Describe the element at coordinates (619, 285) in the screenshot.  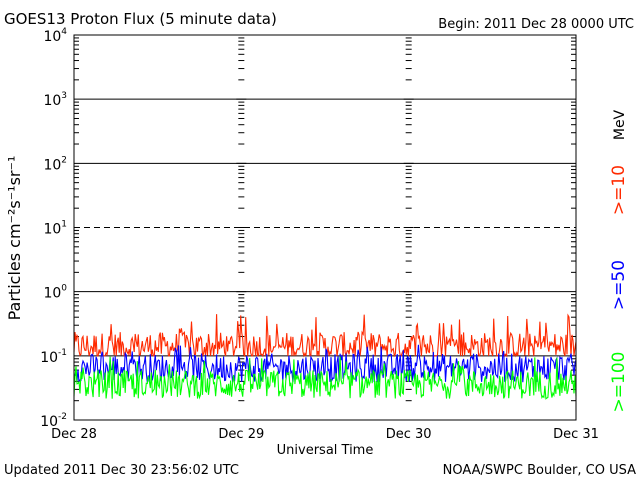
I see `legend-series-ge50: >=50` at that location.